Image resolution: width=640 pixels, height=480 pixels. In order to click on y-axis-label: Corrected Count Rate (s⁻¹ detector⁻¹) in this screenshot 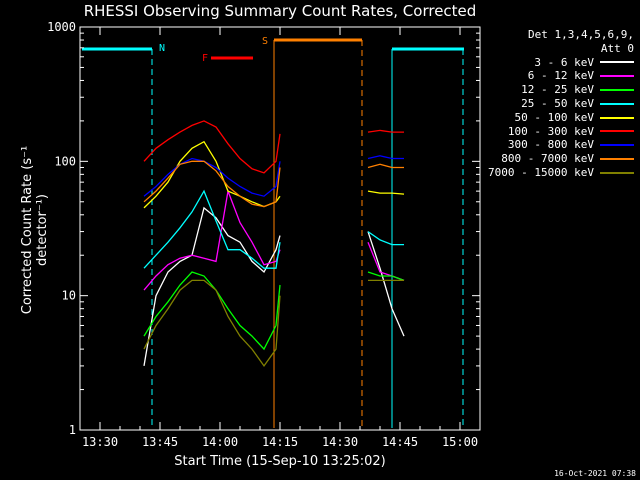, I will do `click(35, 230)`.